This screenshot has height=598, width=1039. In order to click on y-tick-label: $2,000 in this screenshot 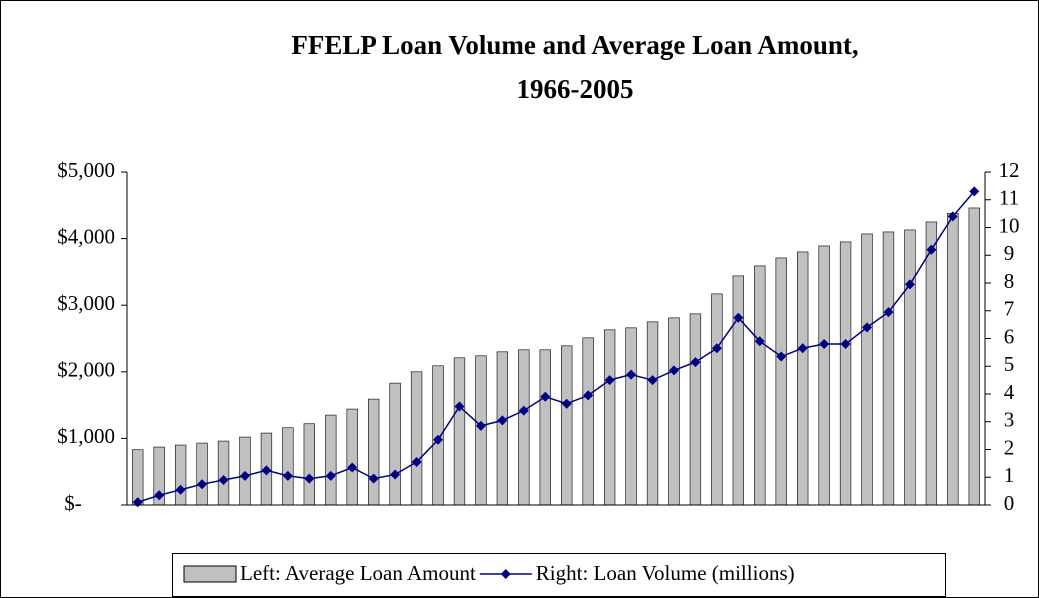, I will do `click(86, 370)`.